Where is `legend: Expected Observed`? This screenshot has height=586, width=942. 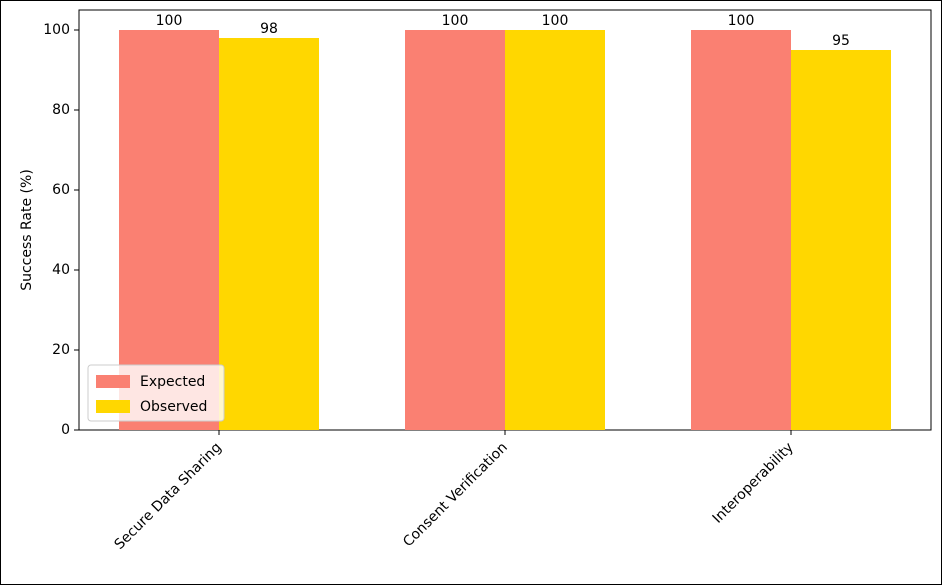 legend: Expected Observed is located at coordinates (156, 393).